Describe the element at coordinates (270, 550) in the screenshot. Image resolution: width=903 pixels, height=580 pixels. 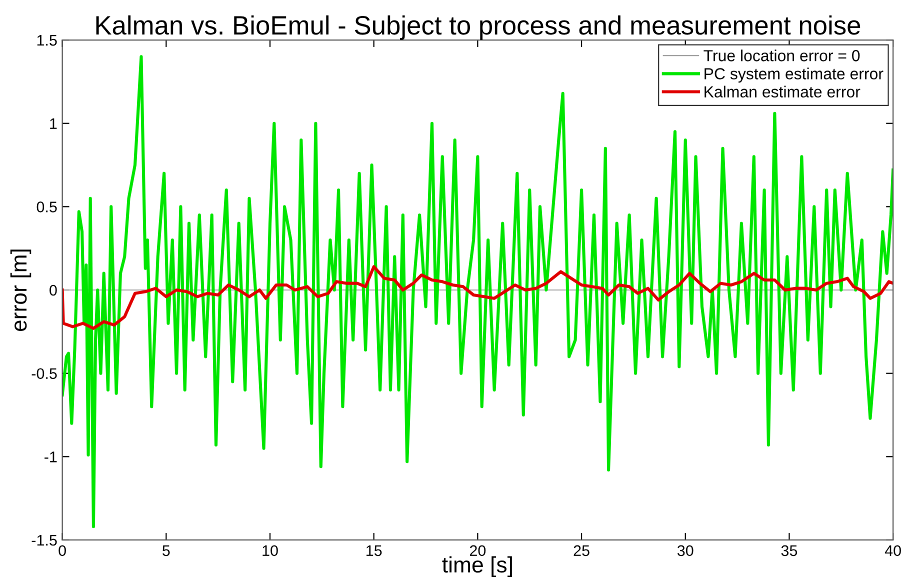
I see `x-tick-label: 10` at that location.